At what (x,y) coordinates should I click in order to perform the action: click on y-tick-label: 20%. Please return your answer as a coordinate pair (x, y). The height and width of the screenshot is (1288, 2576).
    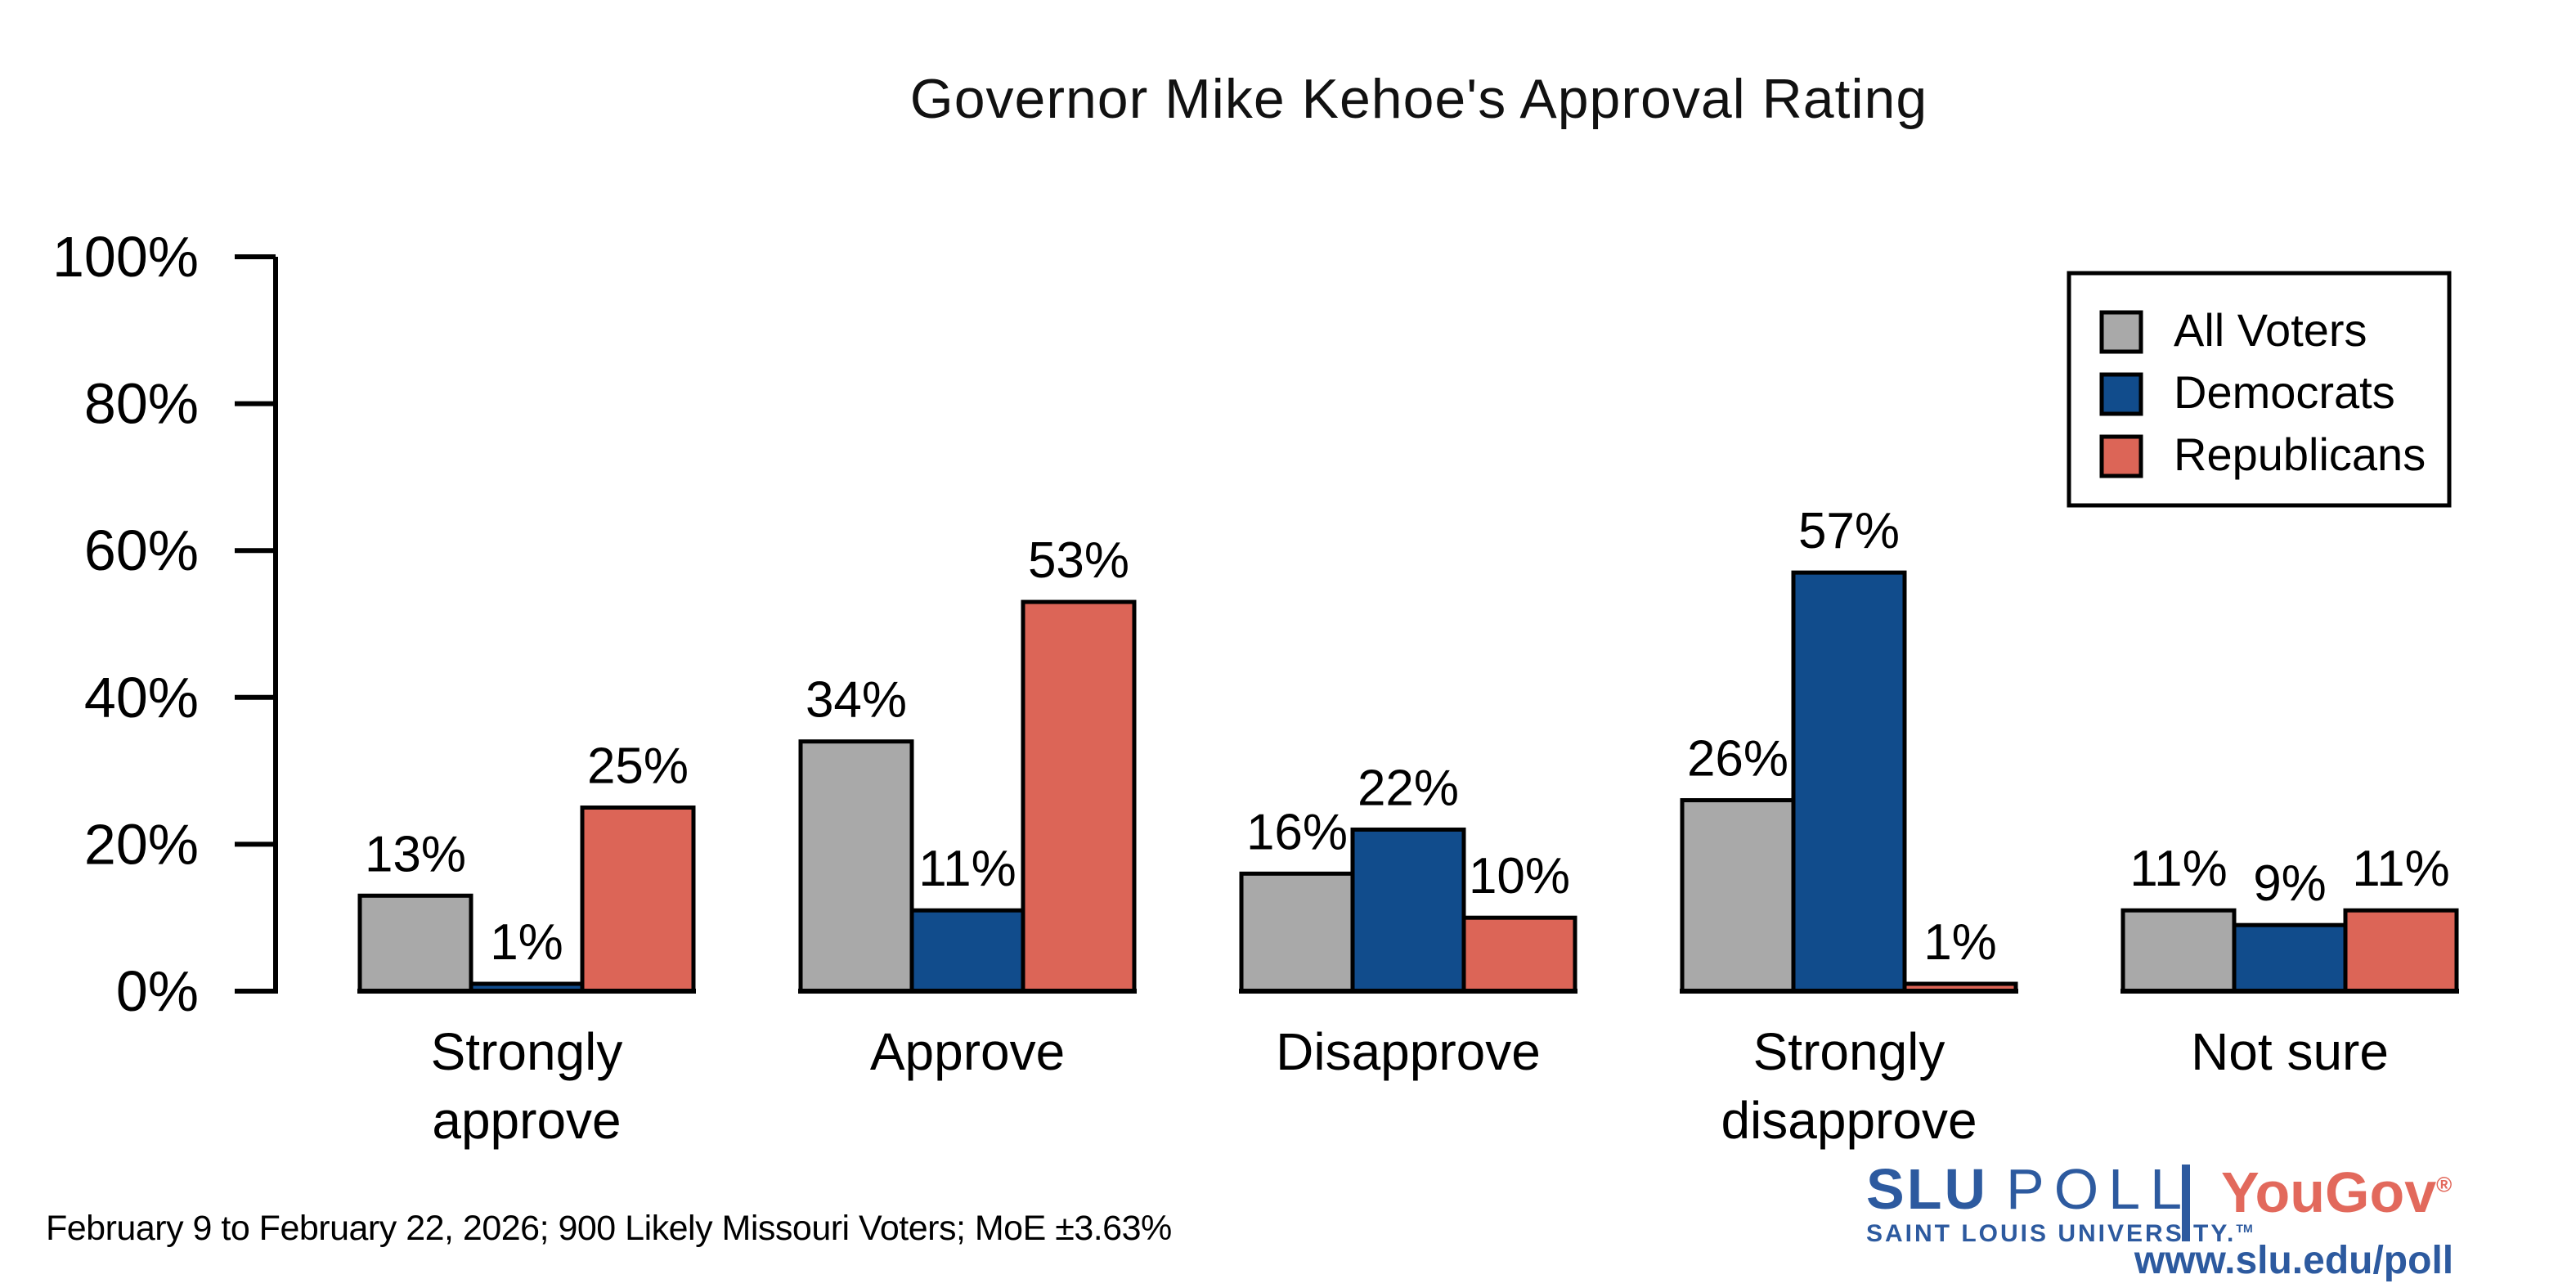
    Looking at the image, I should click on (141, 844).